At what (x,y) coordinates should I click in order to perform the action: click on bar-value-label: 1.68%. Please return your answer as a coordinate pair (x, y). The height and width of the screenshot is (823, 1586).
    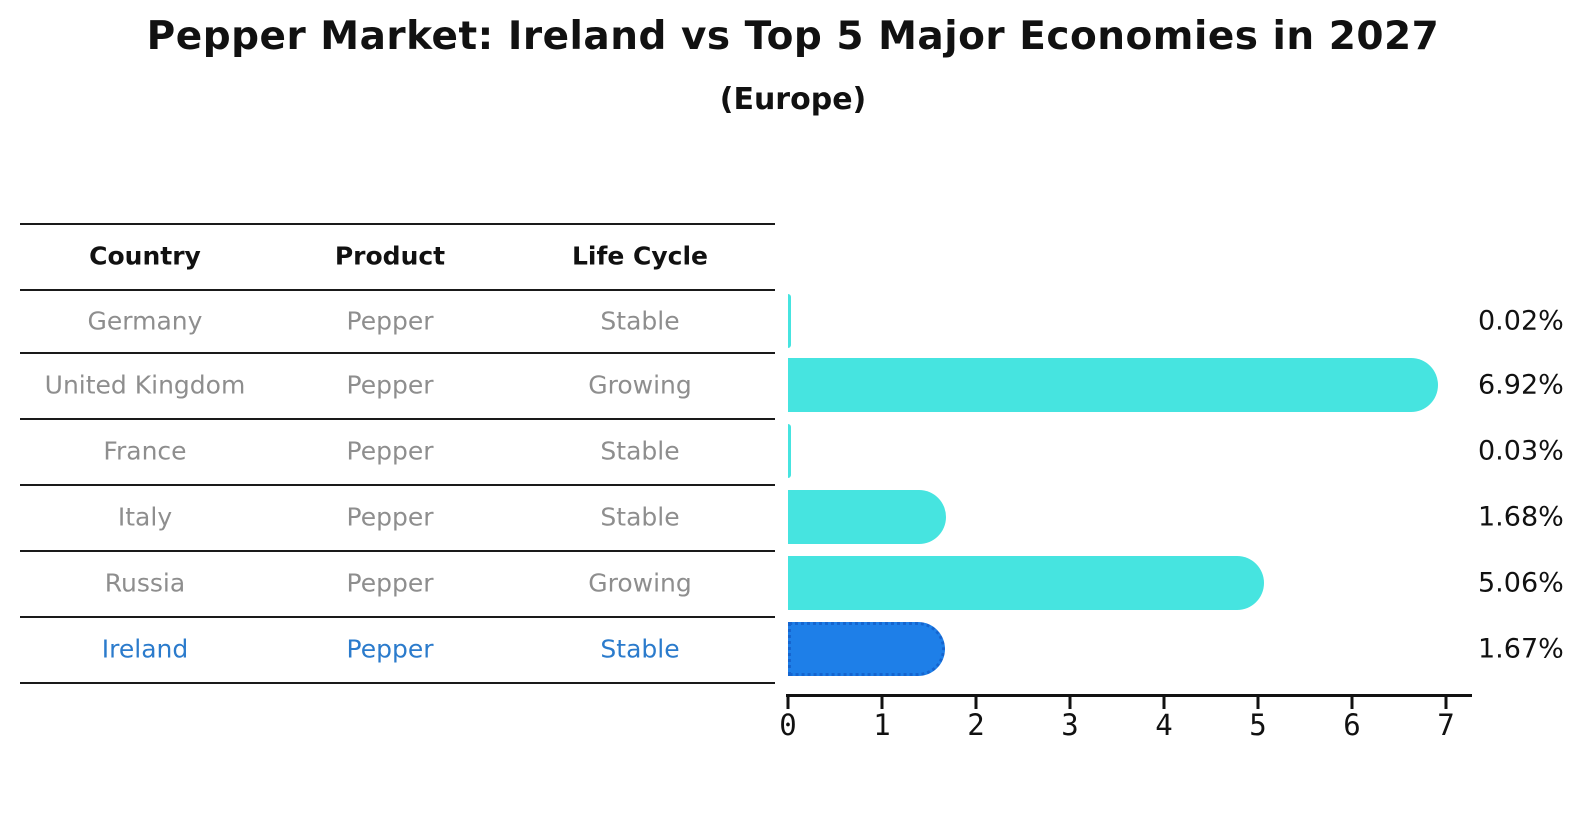
    Looking at the image, I should click on (1521, 517).